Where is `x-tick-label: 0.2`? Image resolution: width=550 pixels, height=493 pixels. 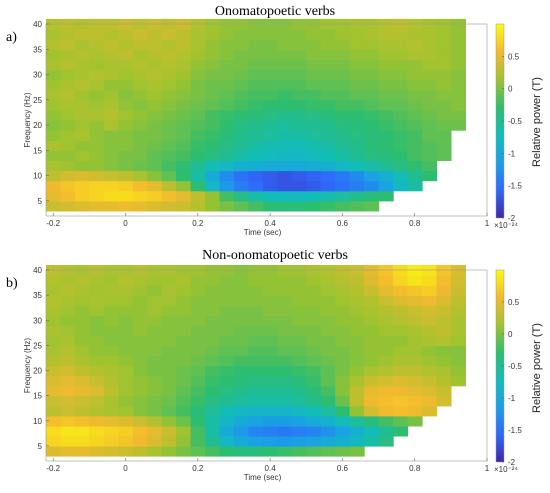
x-tick-label: 0.2 is located at coordinates (198, 468).